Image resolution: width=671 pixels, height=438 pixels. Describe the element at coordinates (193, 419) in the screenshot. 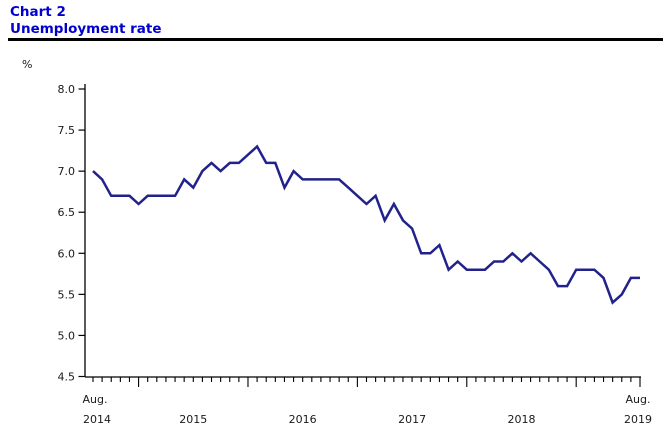

I see `x-year-label: 2015` at that location.